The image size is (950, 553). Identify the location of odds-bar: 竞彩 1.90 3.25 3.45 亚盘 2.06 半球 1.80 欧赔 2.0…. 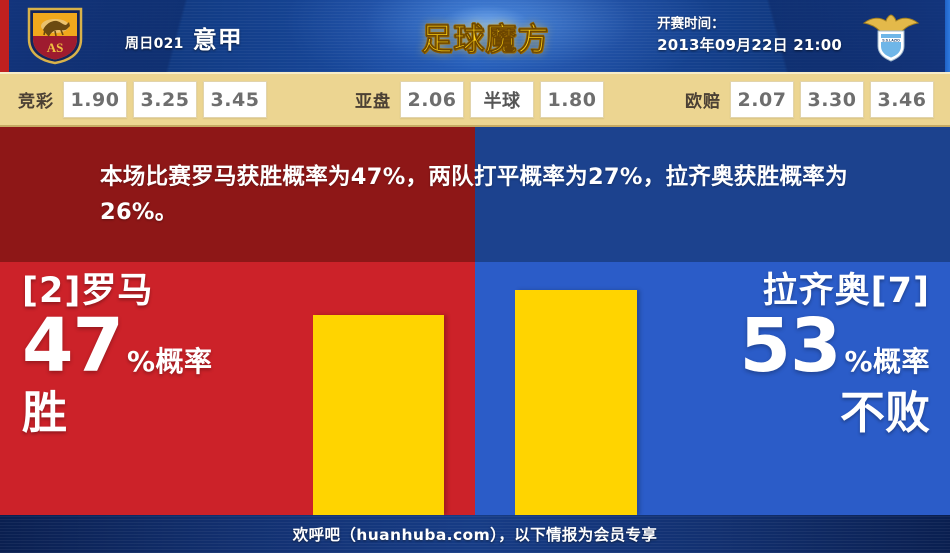
(475, 99).